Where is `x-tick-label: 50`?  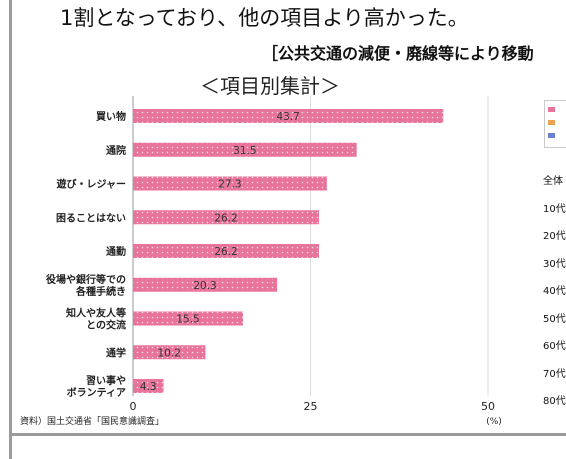 x-tick-label: 50 is located at coordinates (488, 406).